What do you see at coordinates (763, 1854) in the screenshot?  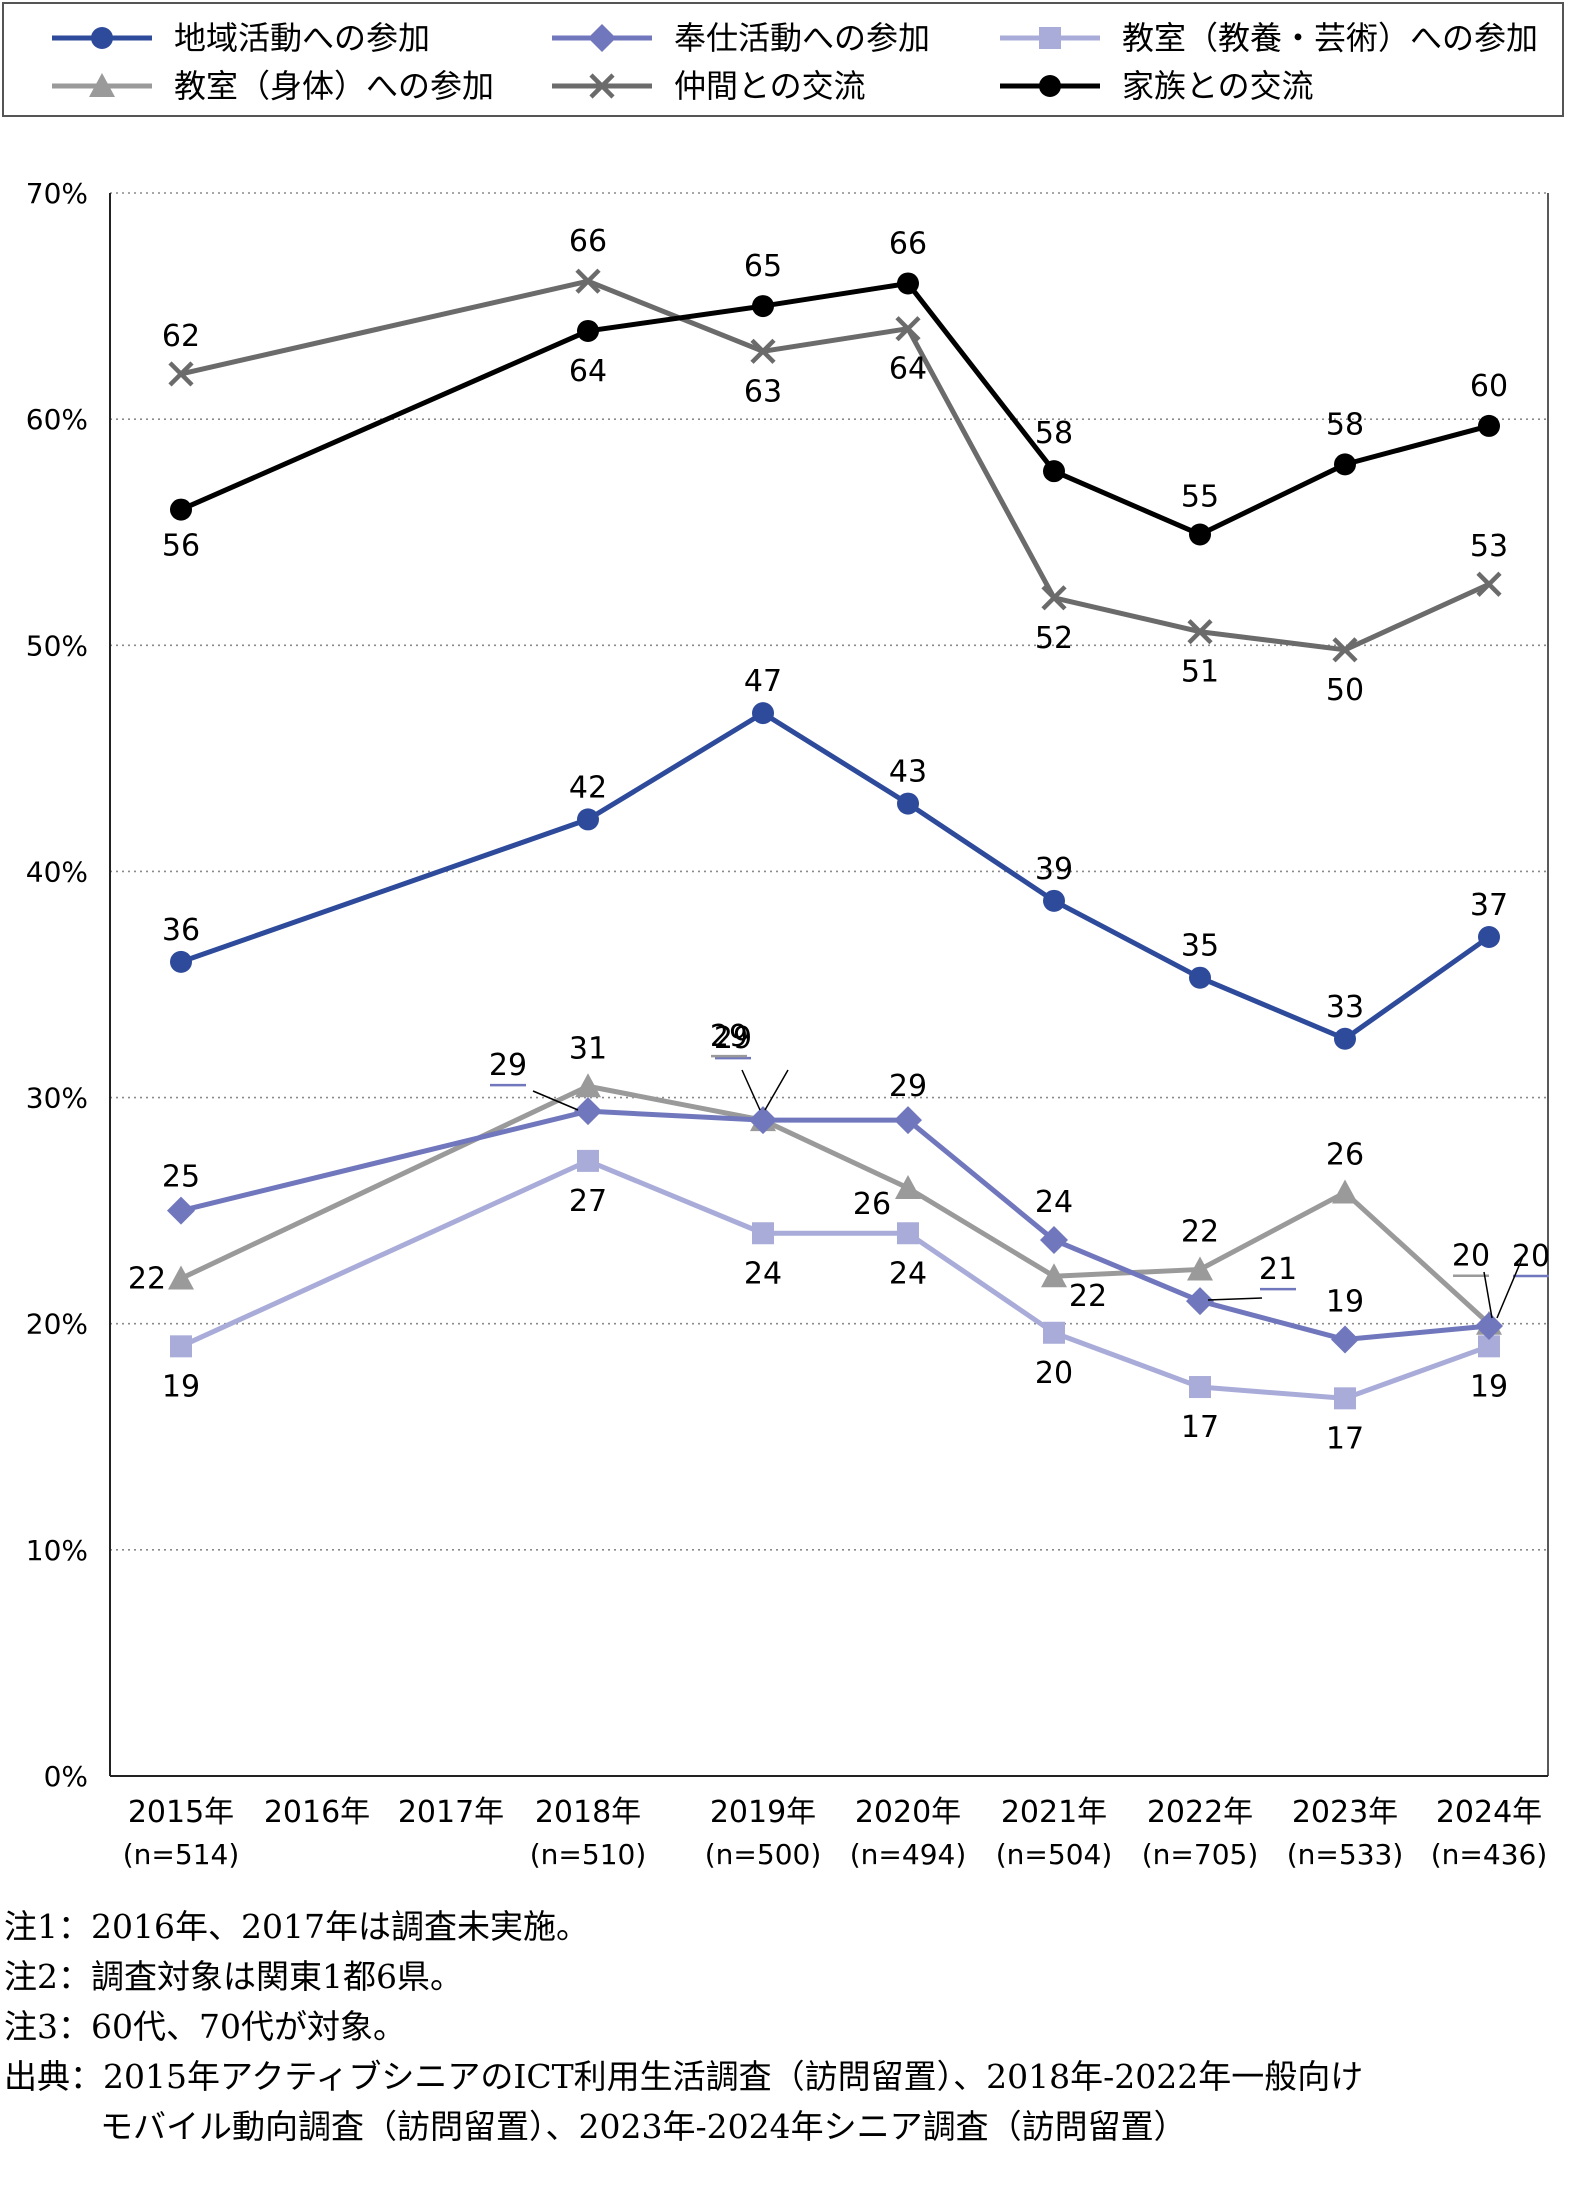 I see `x-tick-sublabel: (n=500)` at bounding box center [763, 1854].